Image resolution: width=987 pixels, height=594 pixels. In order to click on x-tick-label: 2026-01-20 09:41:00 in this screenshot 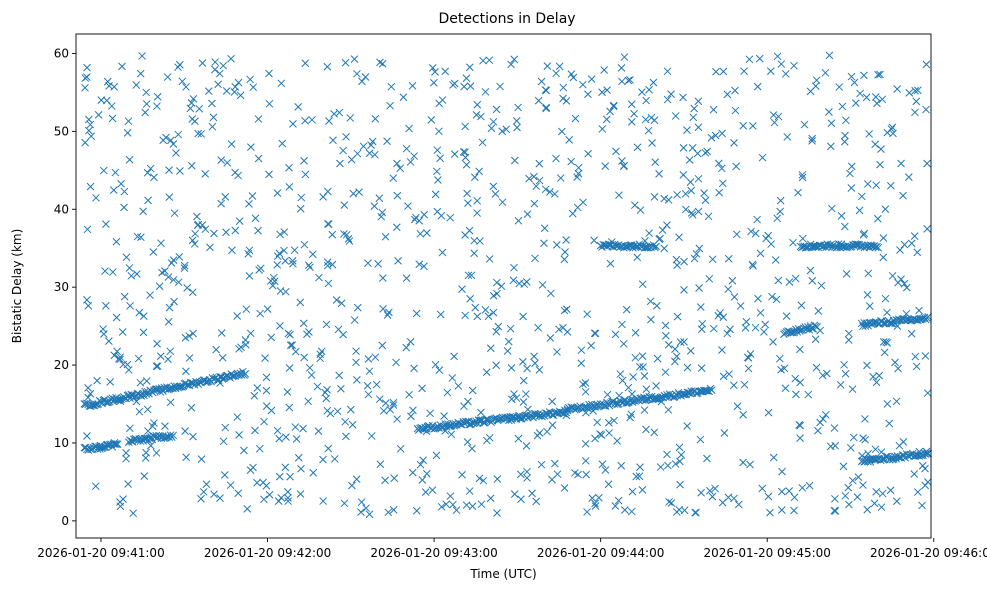, I will do `click(100, 553)`.